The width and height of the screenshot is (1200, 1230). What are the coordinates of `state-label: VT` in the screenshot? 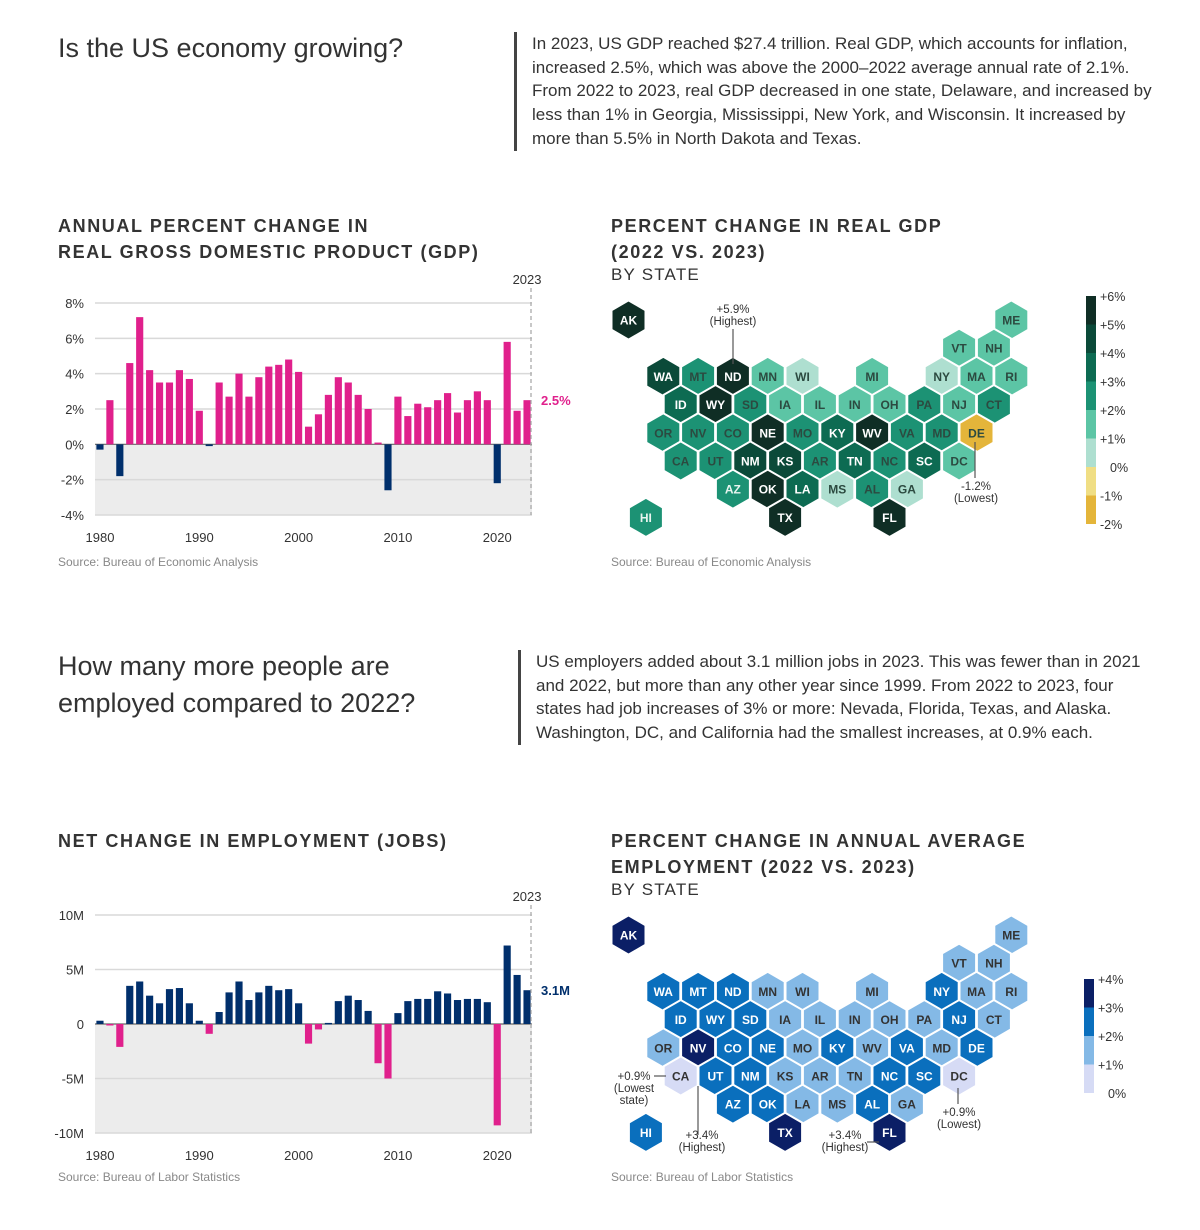 It's located at (959, 964).